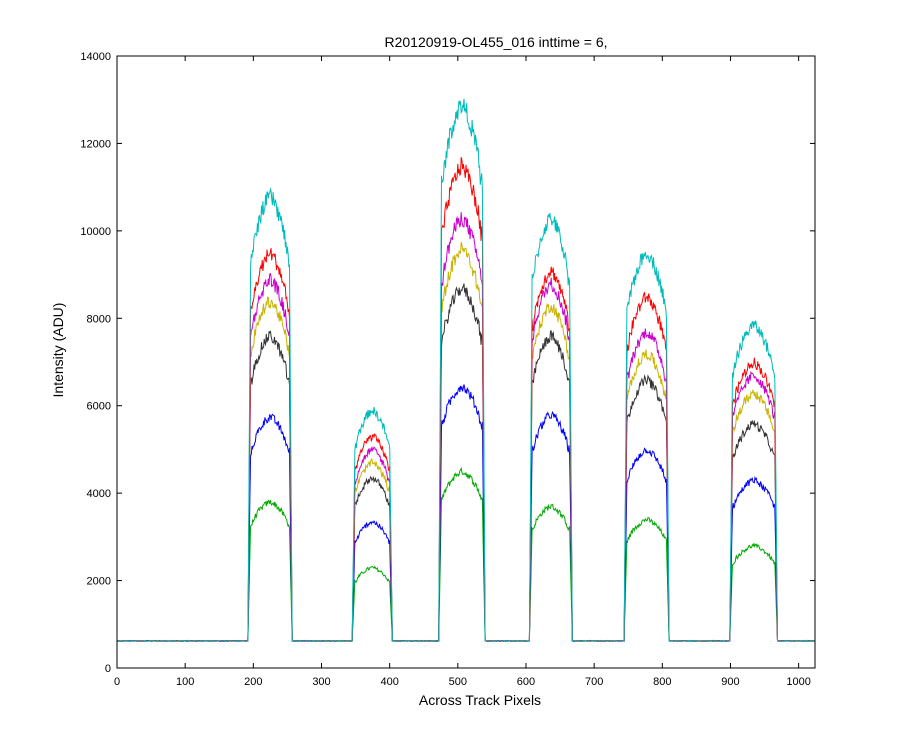 The width and height of the screenshot is (900, 750). Describe the element at coordinates (117, 682) in the screenshot. I see `x-tick-label: 0` at that location.